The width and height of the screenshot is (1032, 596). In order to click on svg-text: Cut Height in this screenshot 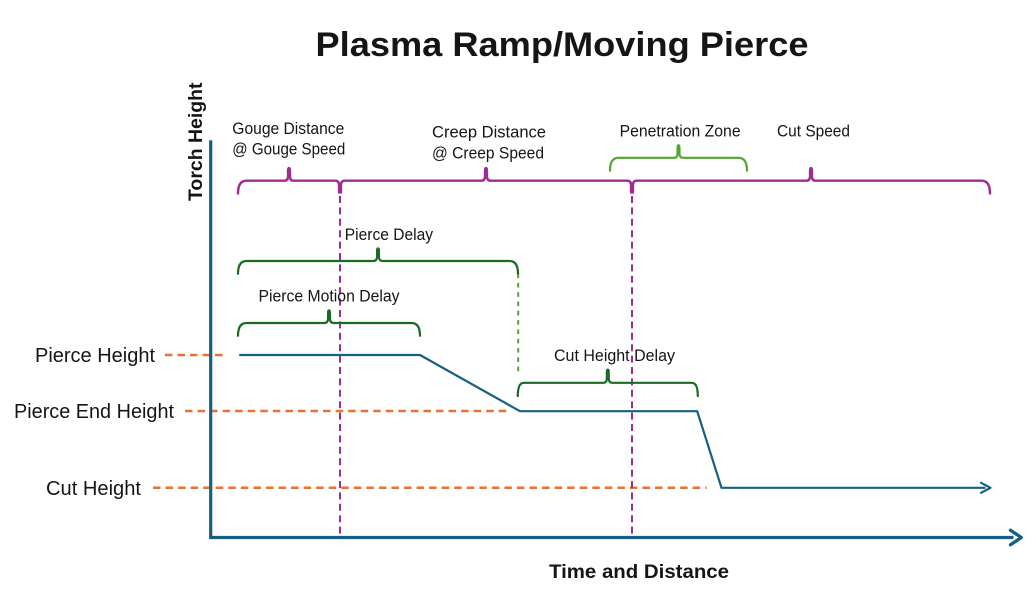, I will do `click(93, 489)`.